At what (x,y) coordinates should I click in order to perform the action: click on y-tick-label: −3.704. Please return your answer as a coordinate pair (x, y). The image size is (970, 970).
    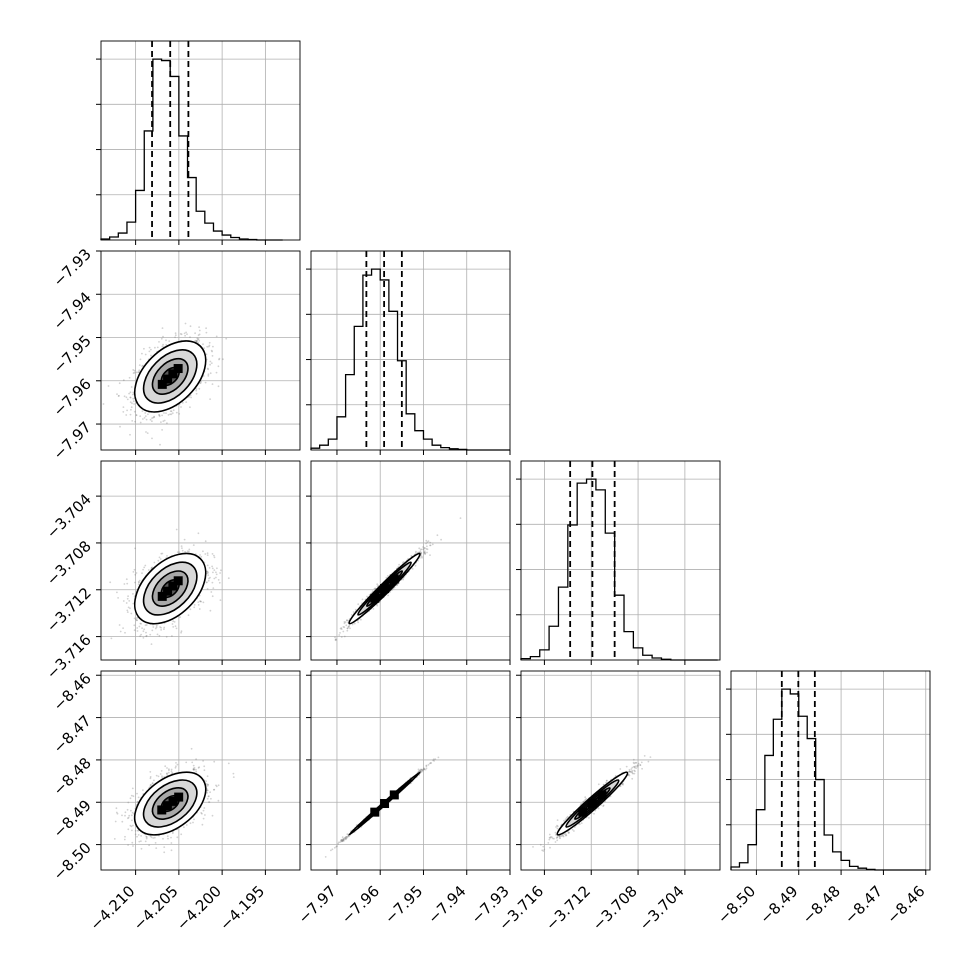
    Looking at the image, I should click on (69, 516).